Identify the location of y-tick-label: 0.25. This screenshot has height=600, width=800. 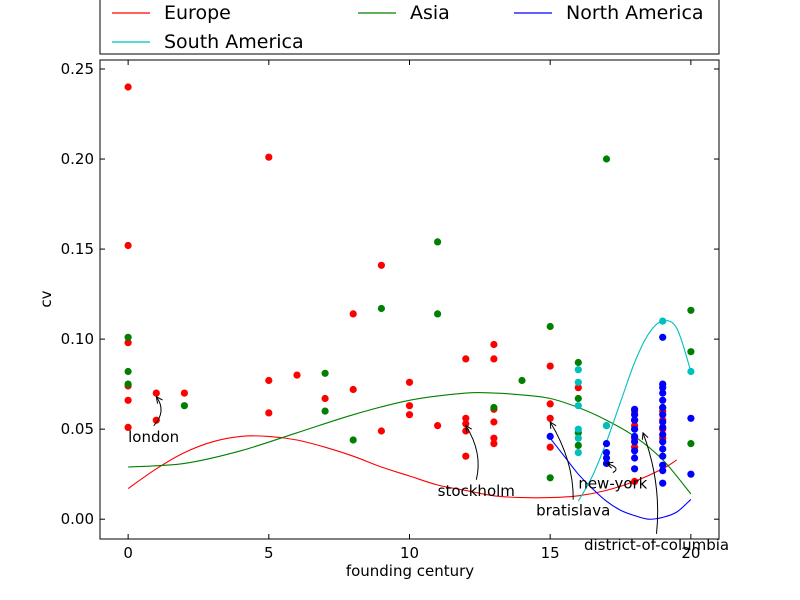
(77, 69).